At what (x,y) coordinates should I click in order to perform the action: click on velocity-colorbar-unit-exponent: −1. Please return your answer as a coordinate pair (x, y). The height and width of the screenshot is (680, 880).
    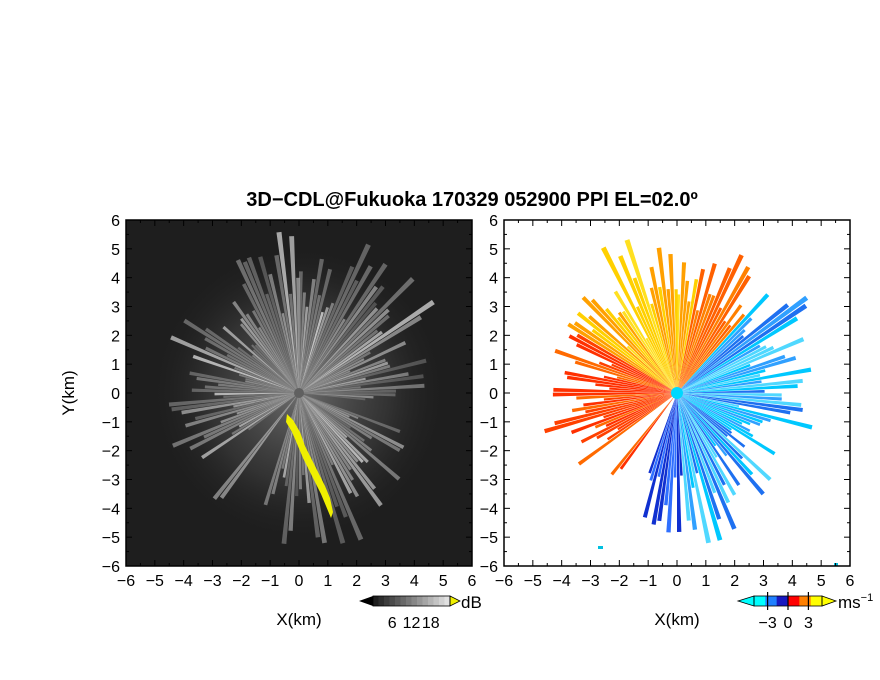
    Looking at the image, I should click on (867, 598).